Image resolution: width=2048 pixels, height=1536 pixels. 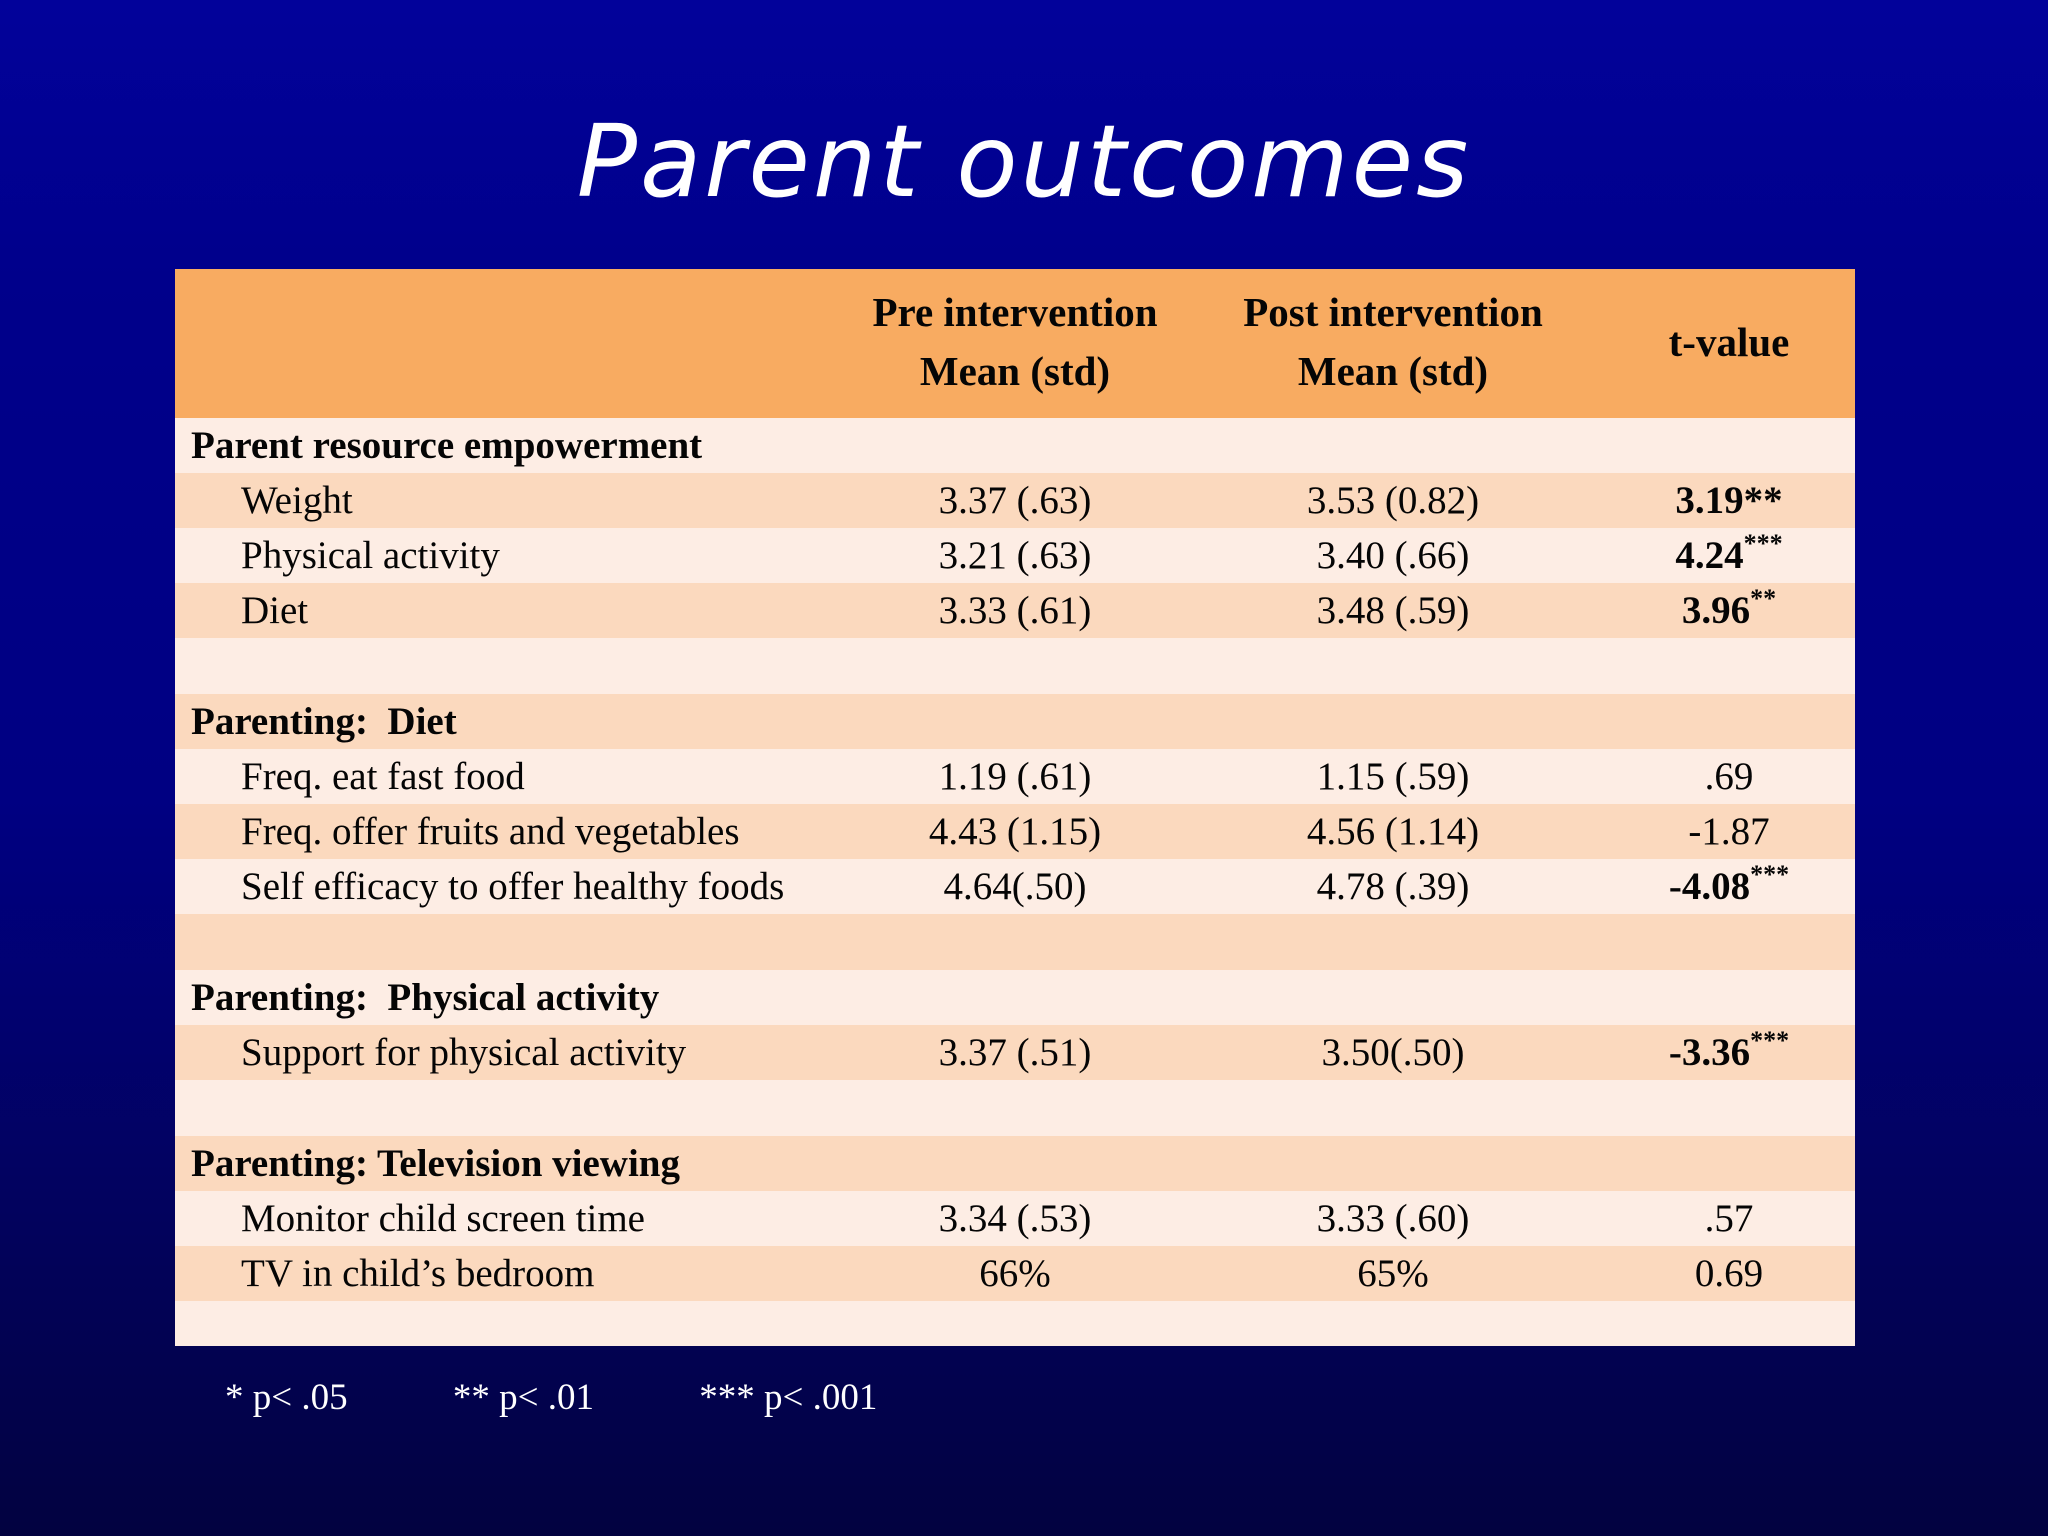 I want to click on t-value-cell: -3.36***, so click(x=1729, y=1049).